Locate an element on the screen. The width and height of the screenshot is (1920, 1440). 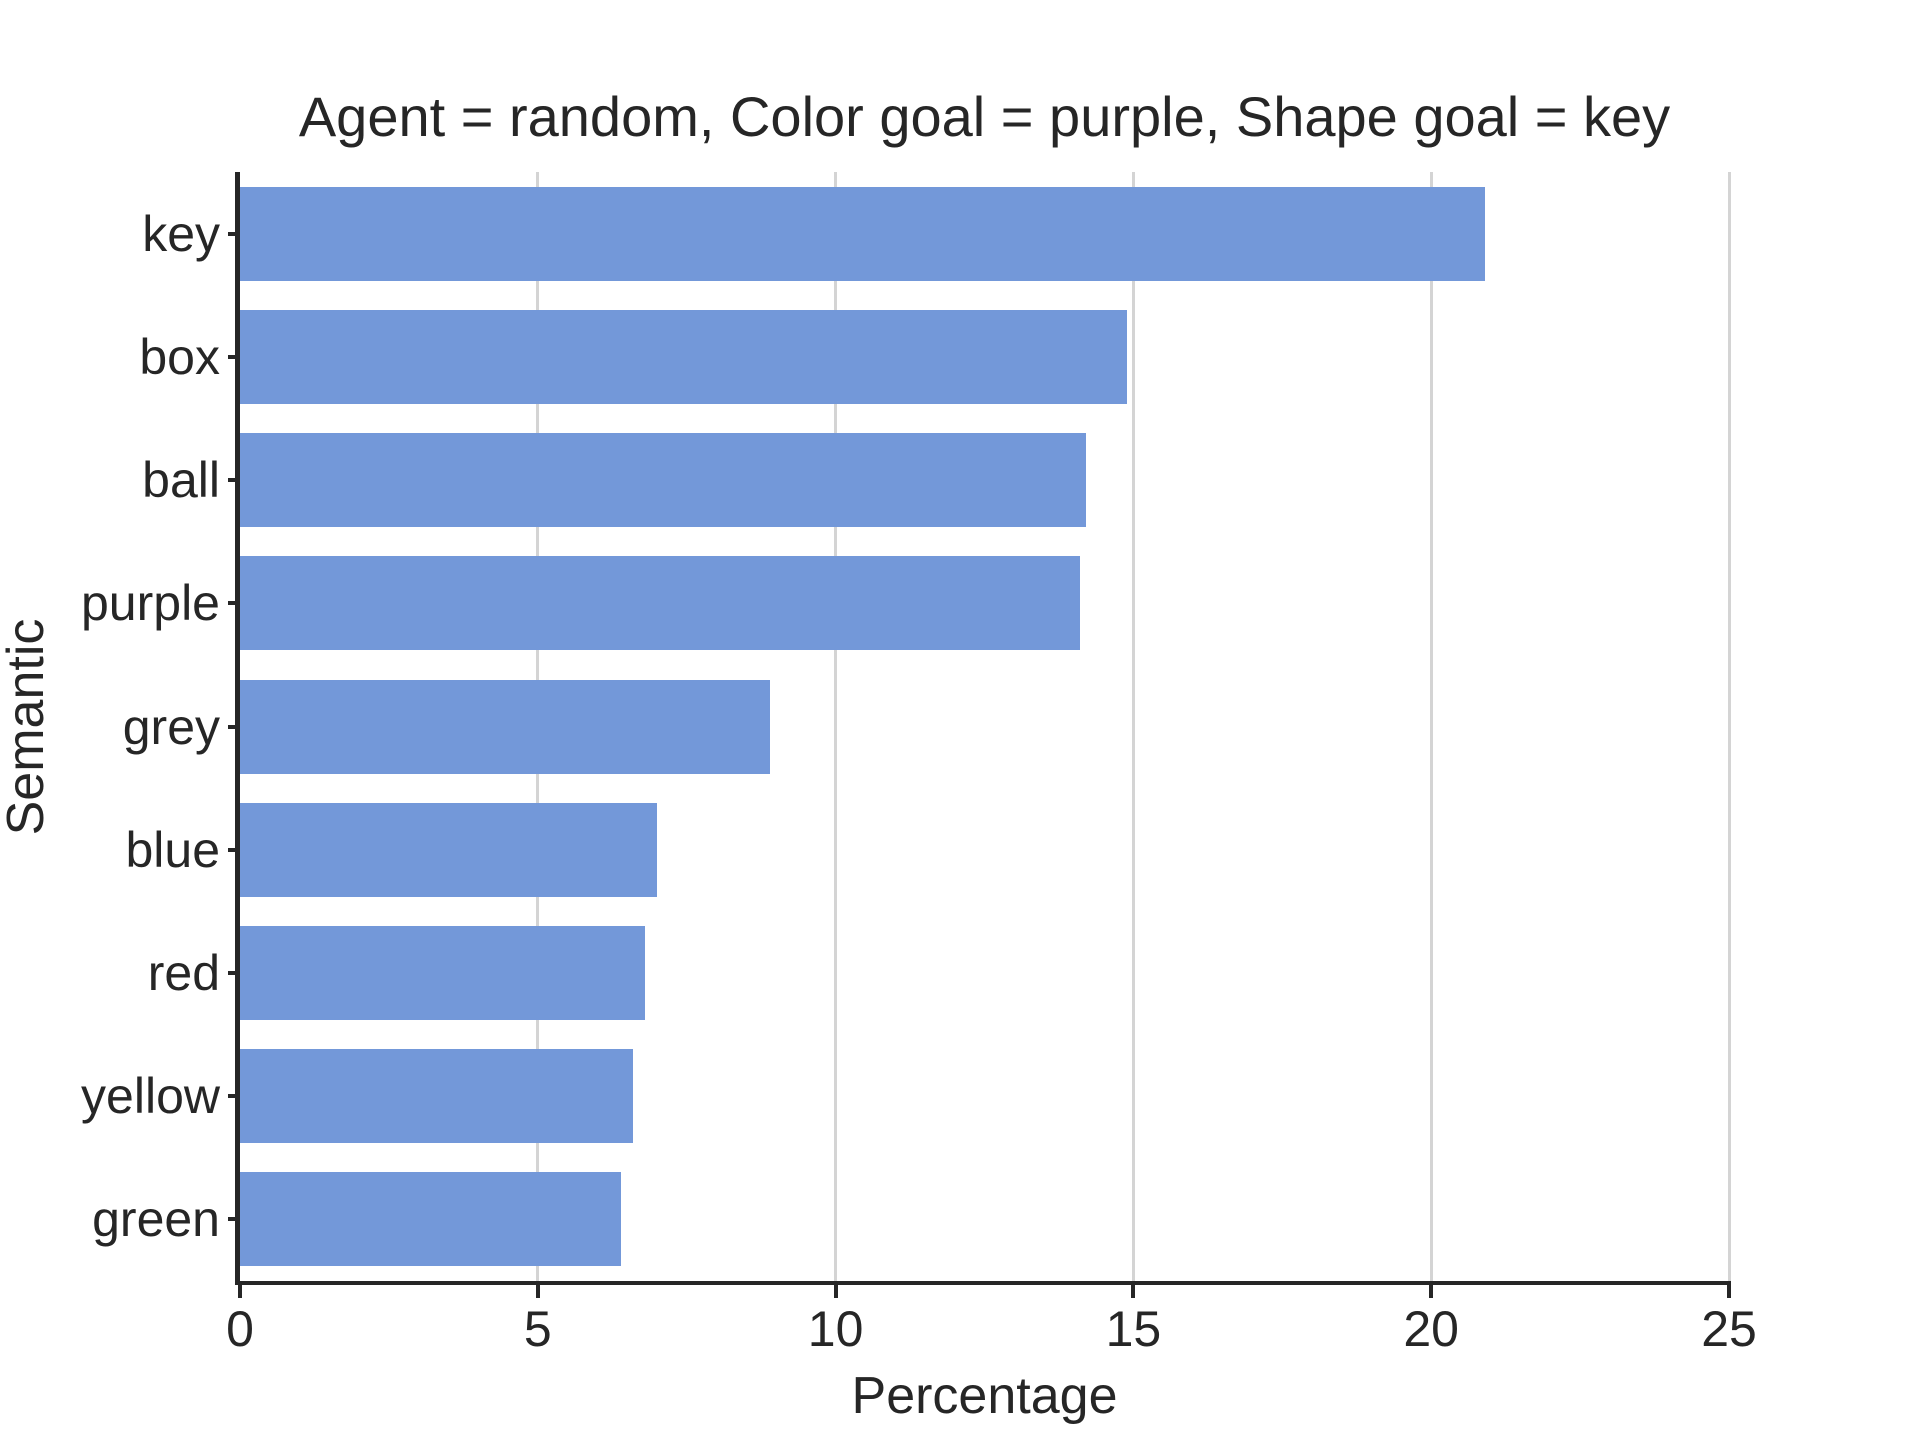
xtick-label-25: 25 is located at coordinates (1729, 1329).